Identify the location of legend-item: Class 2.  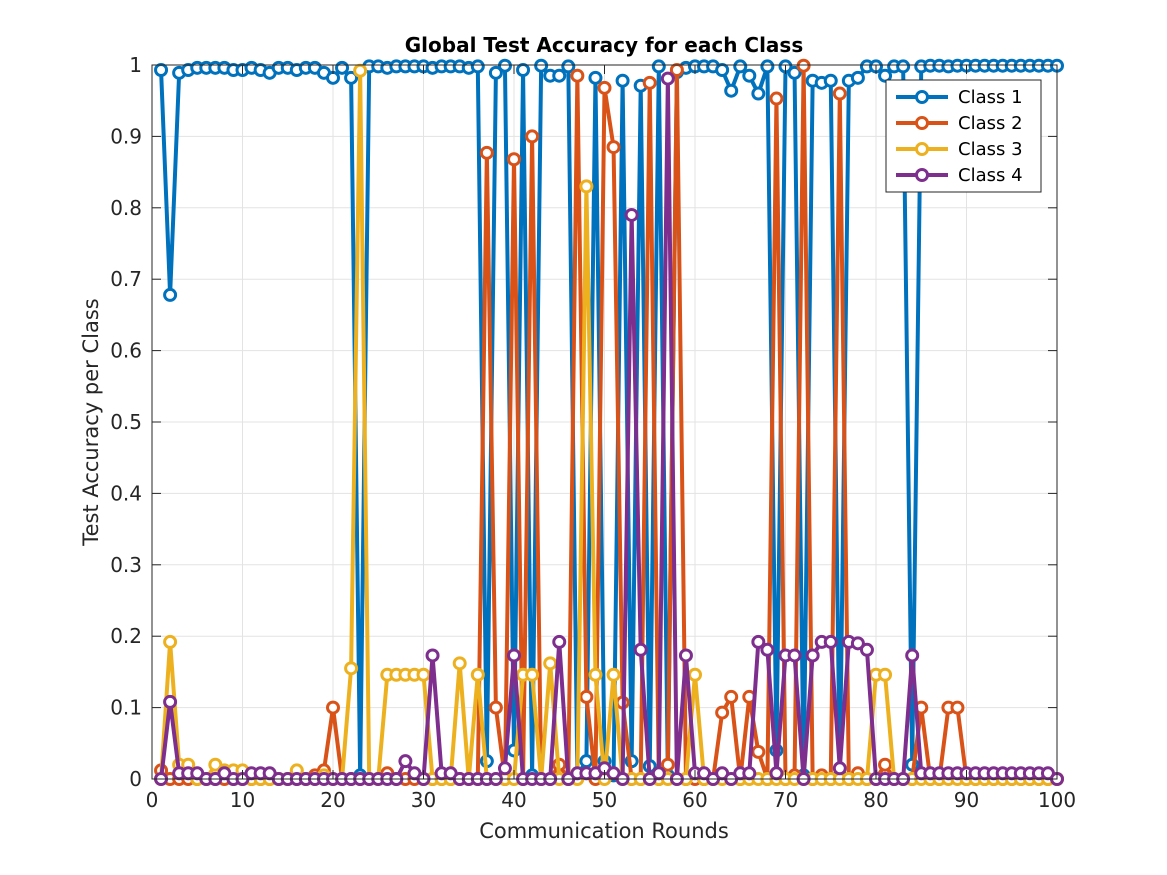
(959, 123).